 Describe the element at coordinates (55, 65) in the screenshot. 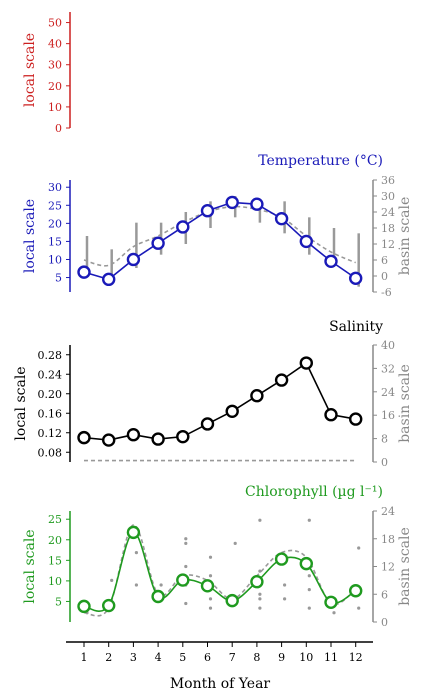

I see `top-left-tick-label: 30` at that location.